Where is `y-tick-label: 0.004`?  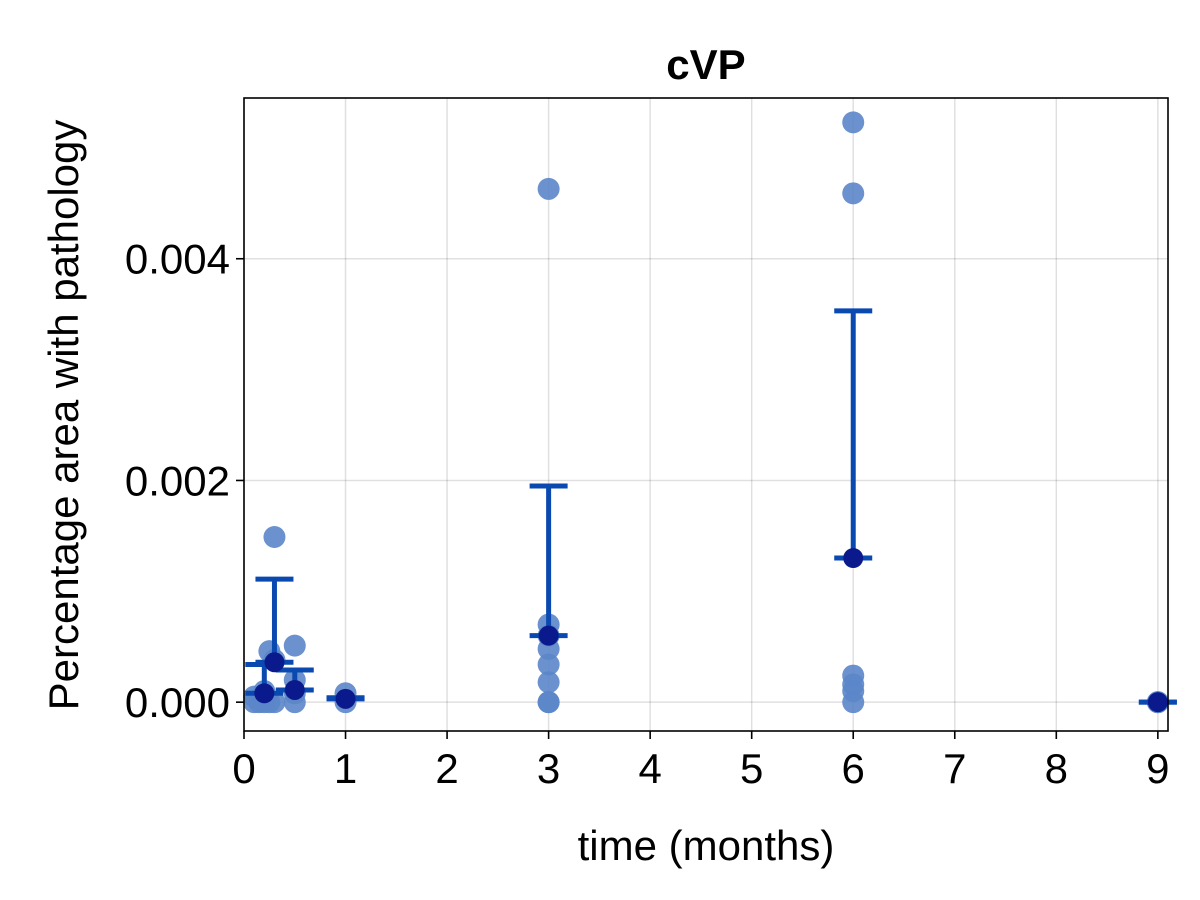
y-tick-label: 0.004 is located at coordinates (177, 259).